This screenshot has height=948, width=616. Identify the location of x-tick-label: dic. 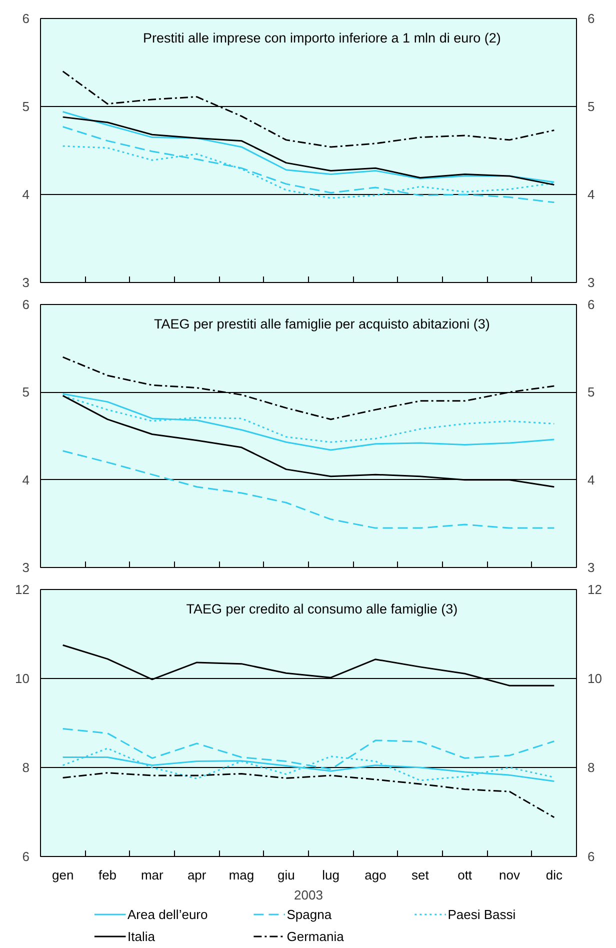
(554, 875).